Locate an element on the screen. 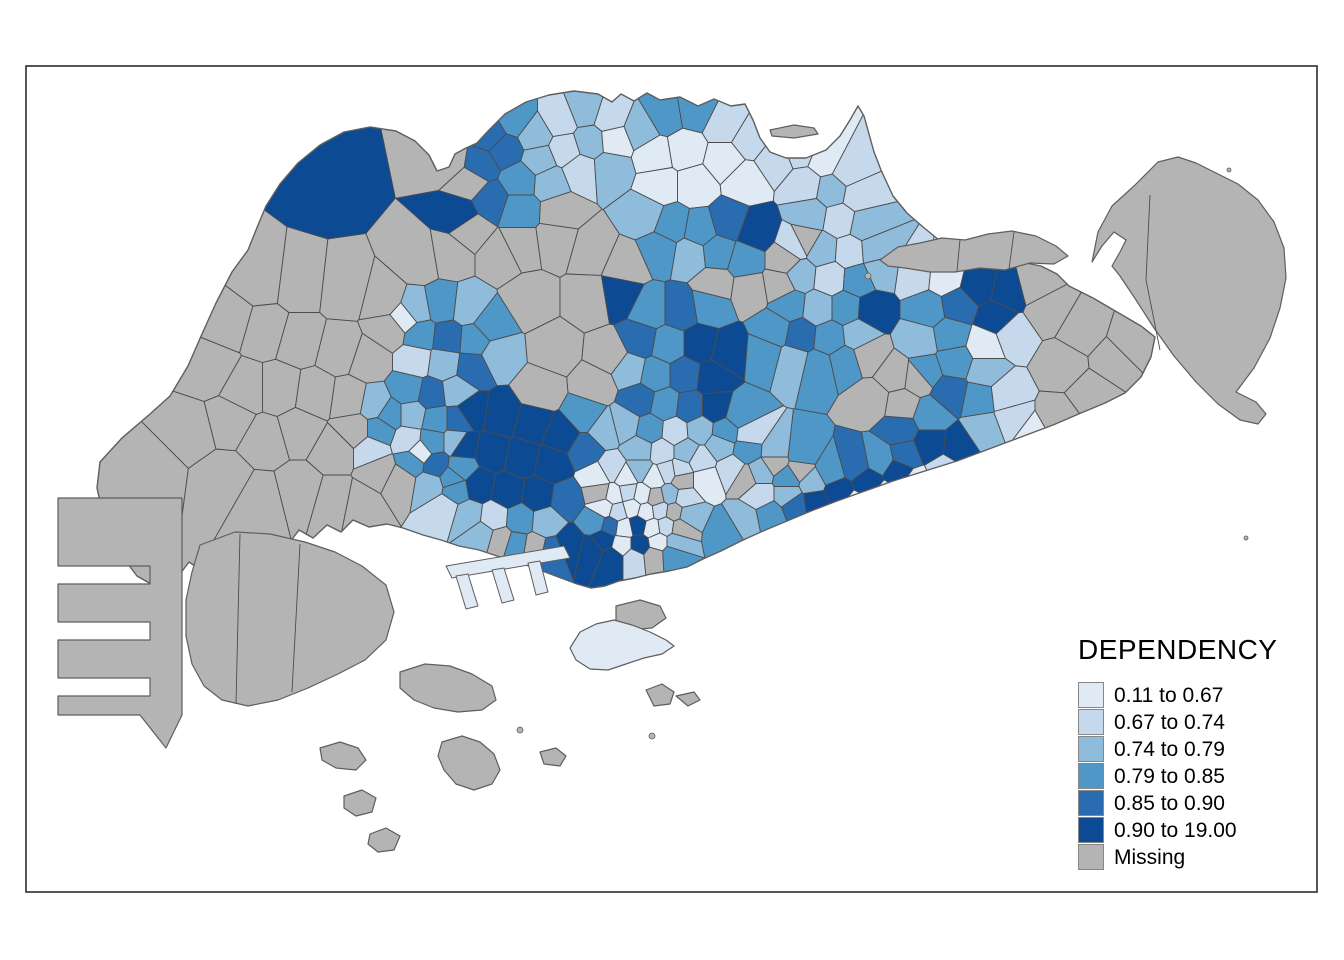 Image resolution: width=1344 pixels, height=960 pixels. legend-label: 0.67 to 0.74 is located at coordinates (1169, 722).